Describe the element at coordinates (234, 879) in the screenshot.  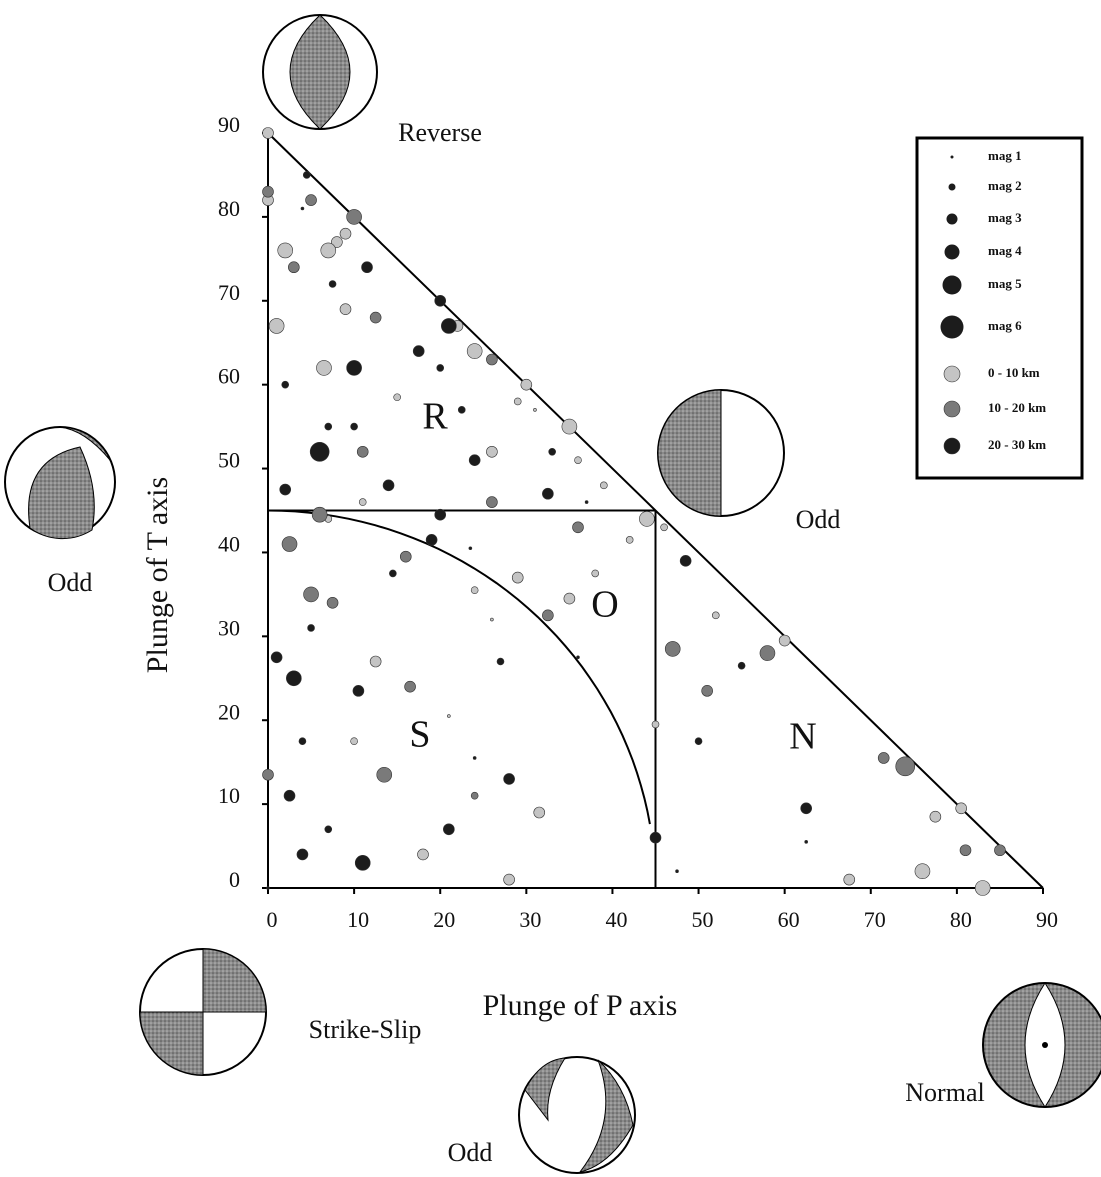
I see `y-tick-label: 0` at that location.